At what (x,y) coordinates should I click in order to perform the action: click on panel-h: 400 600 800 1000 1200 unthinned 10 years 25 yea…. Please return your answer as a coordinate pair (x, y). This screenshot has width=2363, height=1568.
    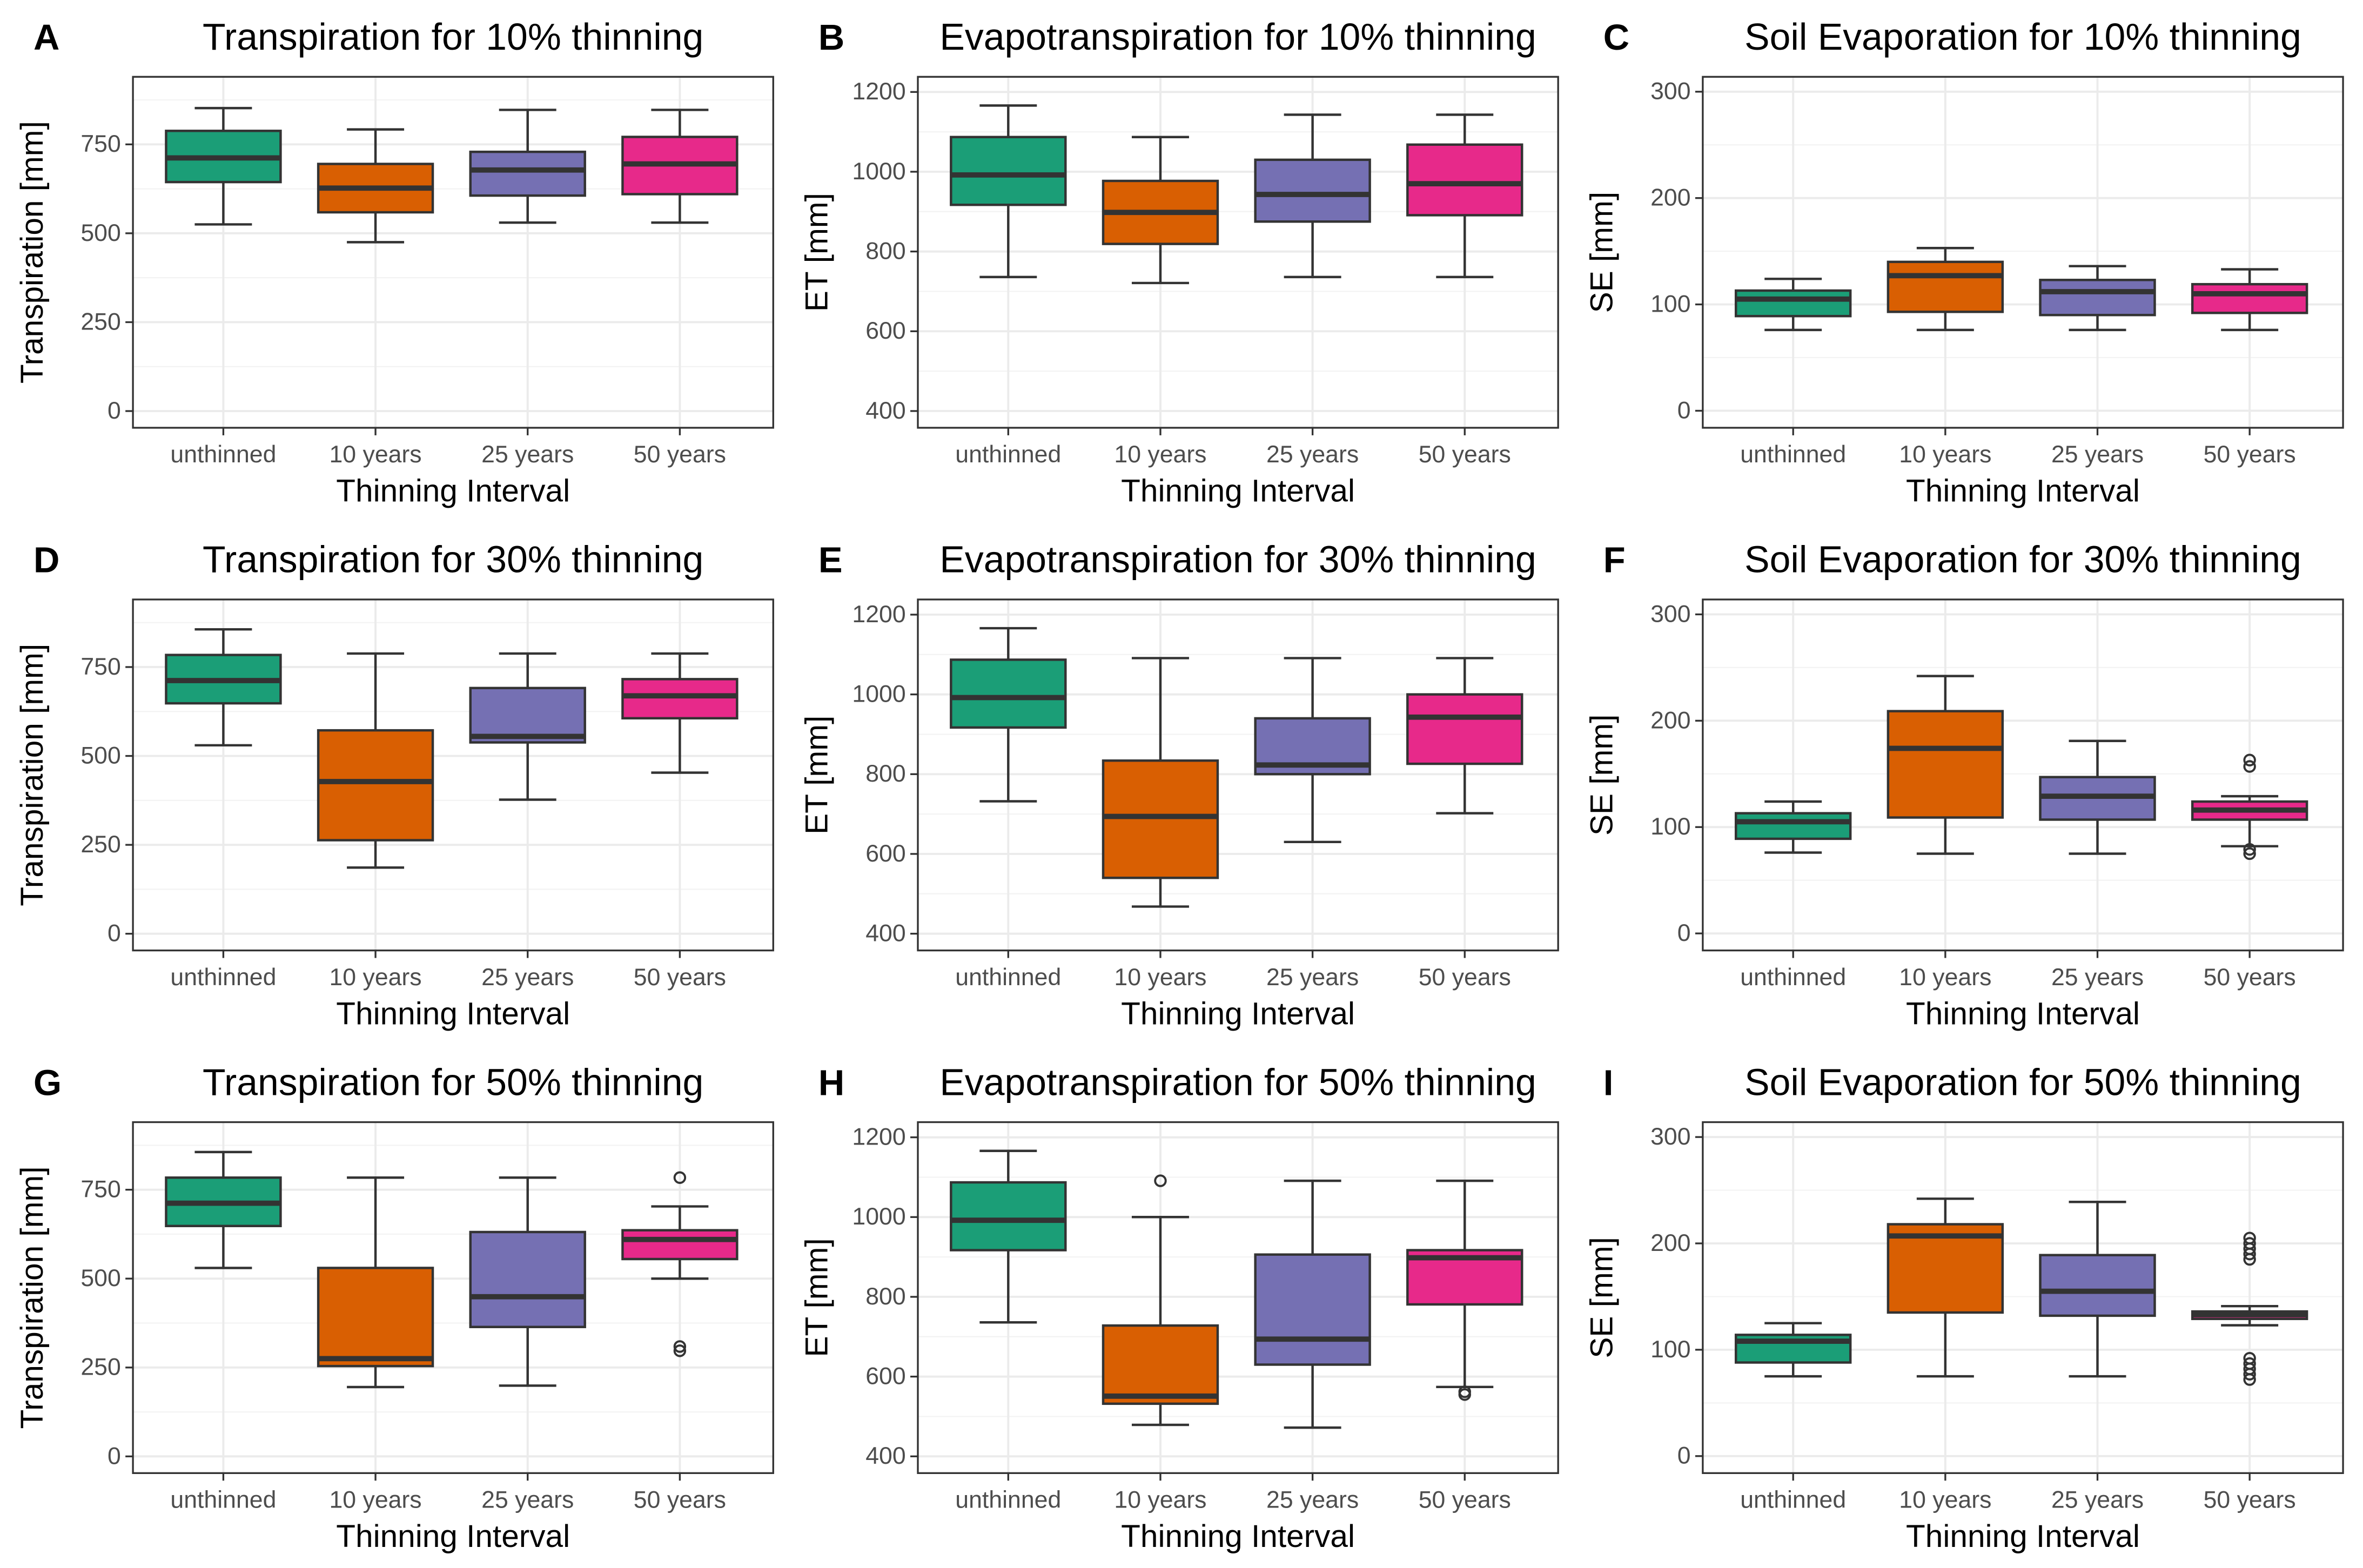
    Looking at the image, I should click on (1180, 1307).